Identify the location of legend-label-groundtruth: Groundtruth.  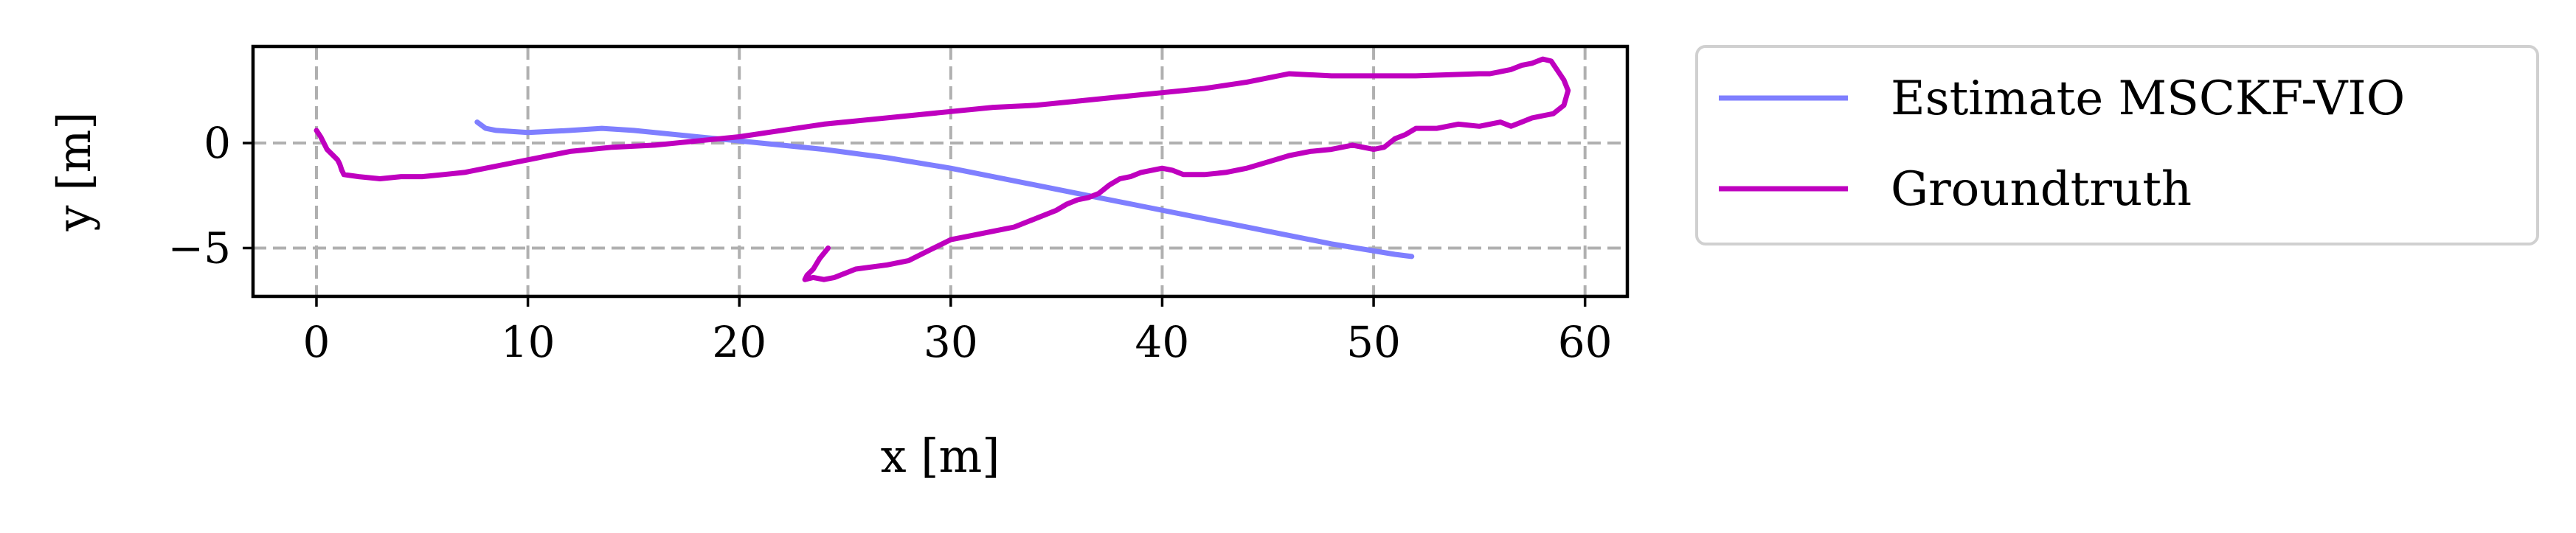
(2042, 190).